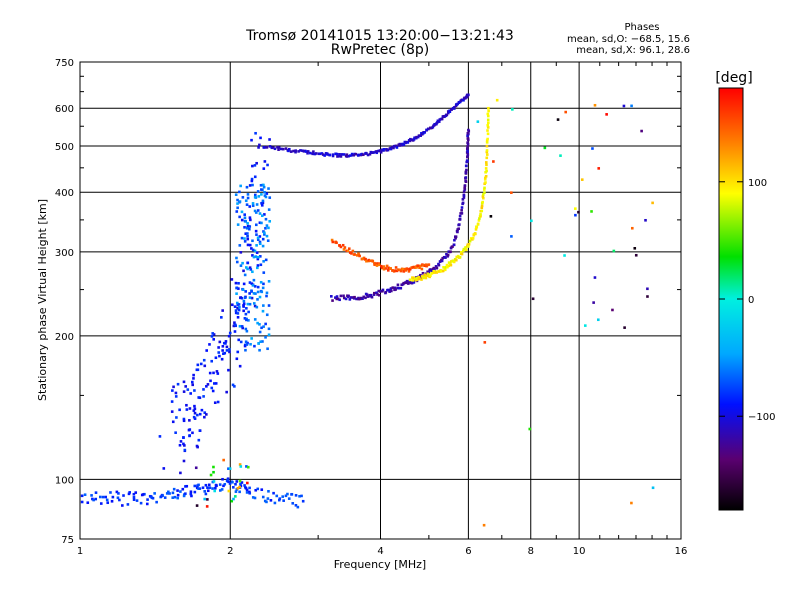  What do you see at coordinates (64, 193) in the screenshot?
I see `y-tick-label: 400` at bounding box center [64, 193].